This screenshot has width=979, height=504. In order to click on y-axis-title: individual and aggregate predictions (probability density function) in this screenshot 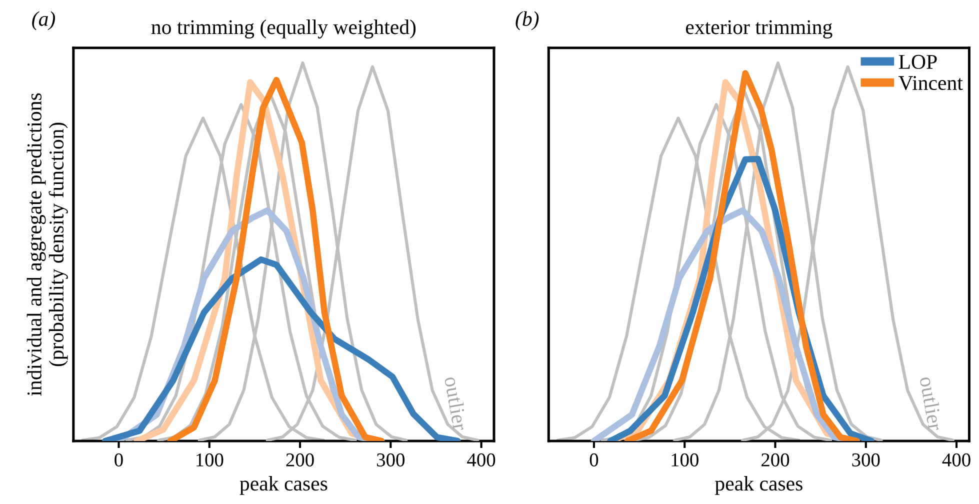, I will do `click(47, 244)`.